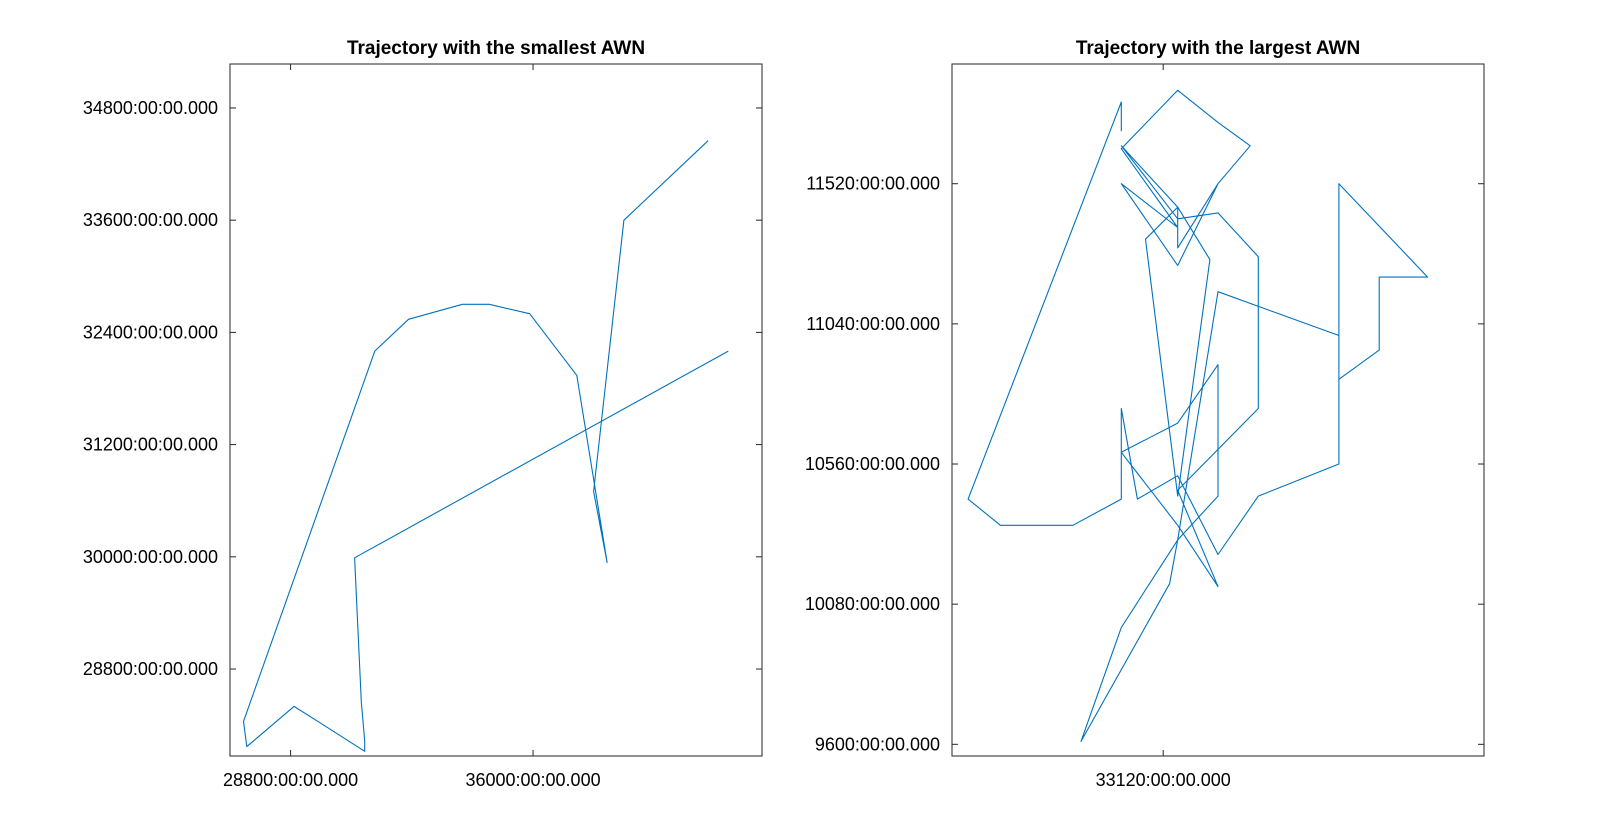 The width and height of the screenshot is (1618, 838). Describe the element at coordinates (150, 669) in the screenshot. I see `y-tick-label: 28800:00:00.000` at that location.